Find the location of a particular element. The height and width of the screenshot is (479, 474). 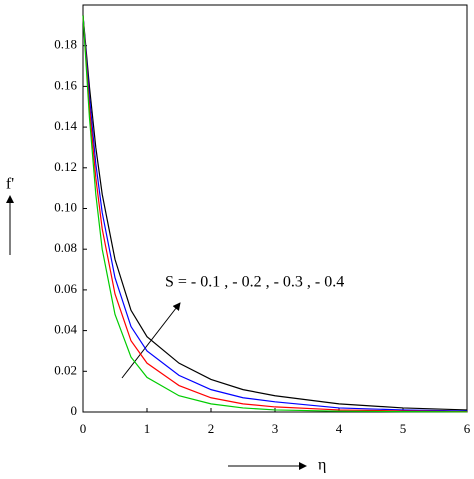

x-tick-label: 6 is located at coordinates (467, 428).